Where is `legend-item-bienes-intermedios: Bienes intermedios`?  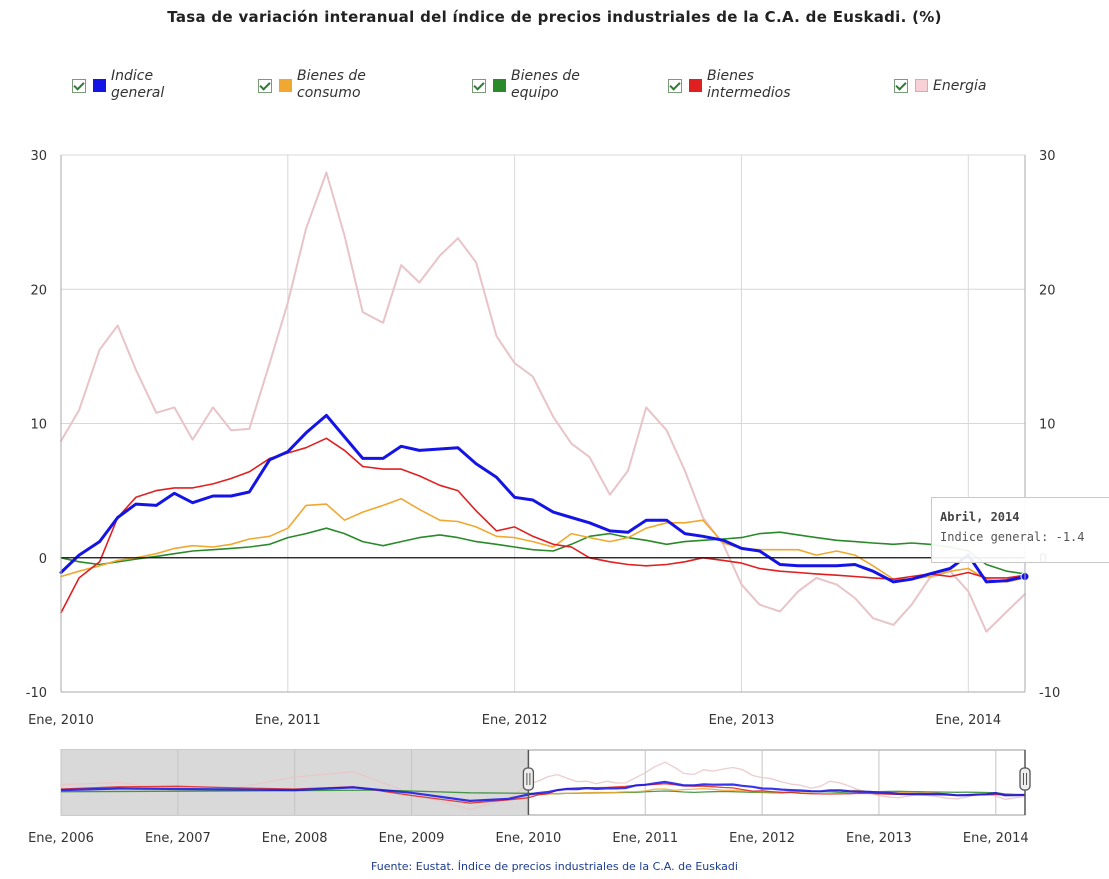
legend-item-bienes-intermedios: Bienes intermedios is located at coordinates (741, 85).